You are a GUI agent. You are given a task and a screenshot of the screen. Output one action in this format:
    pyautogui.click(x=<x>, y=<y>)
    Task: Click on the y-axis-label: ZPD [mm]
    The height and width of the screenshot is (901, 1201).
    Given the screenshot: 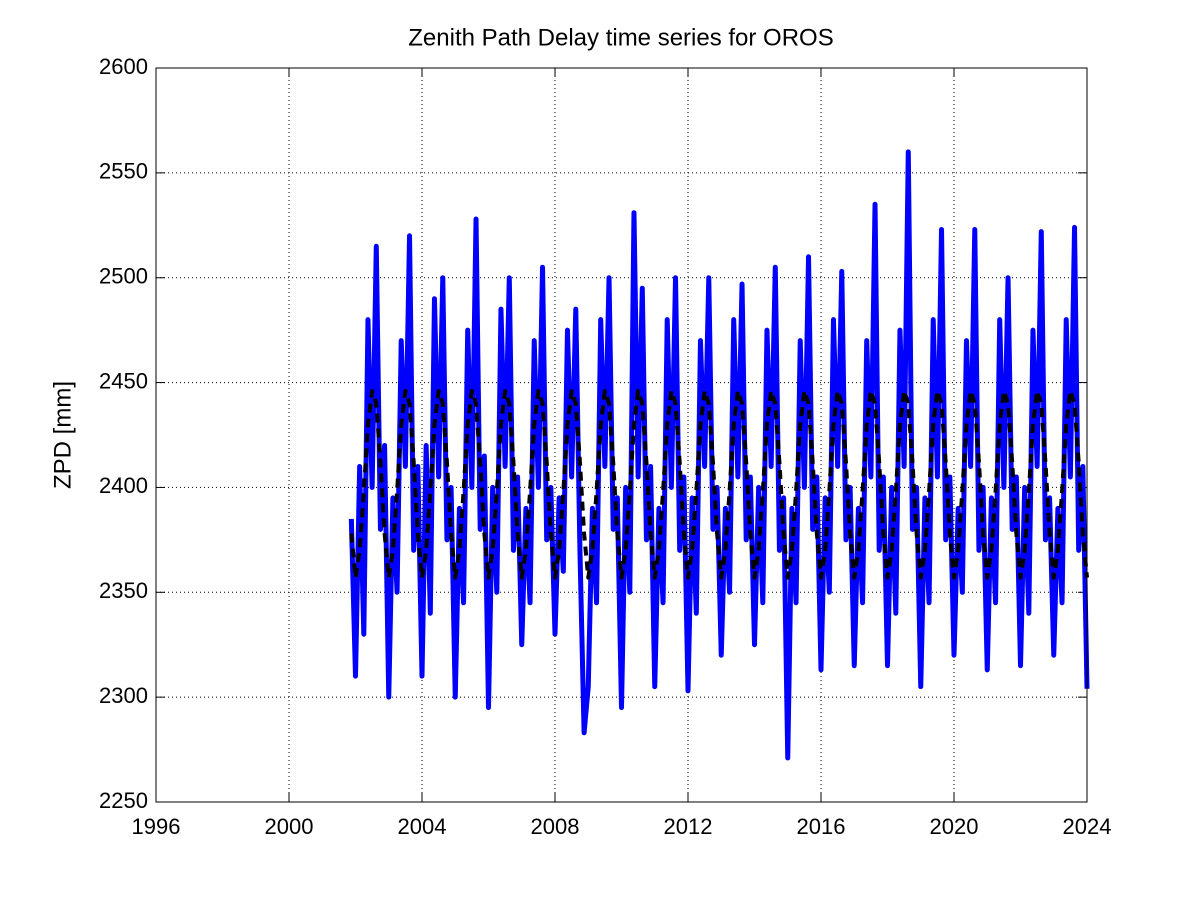 What is the action you would take?
    pyautogui.click(x=62, y=435)
    